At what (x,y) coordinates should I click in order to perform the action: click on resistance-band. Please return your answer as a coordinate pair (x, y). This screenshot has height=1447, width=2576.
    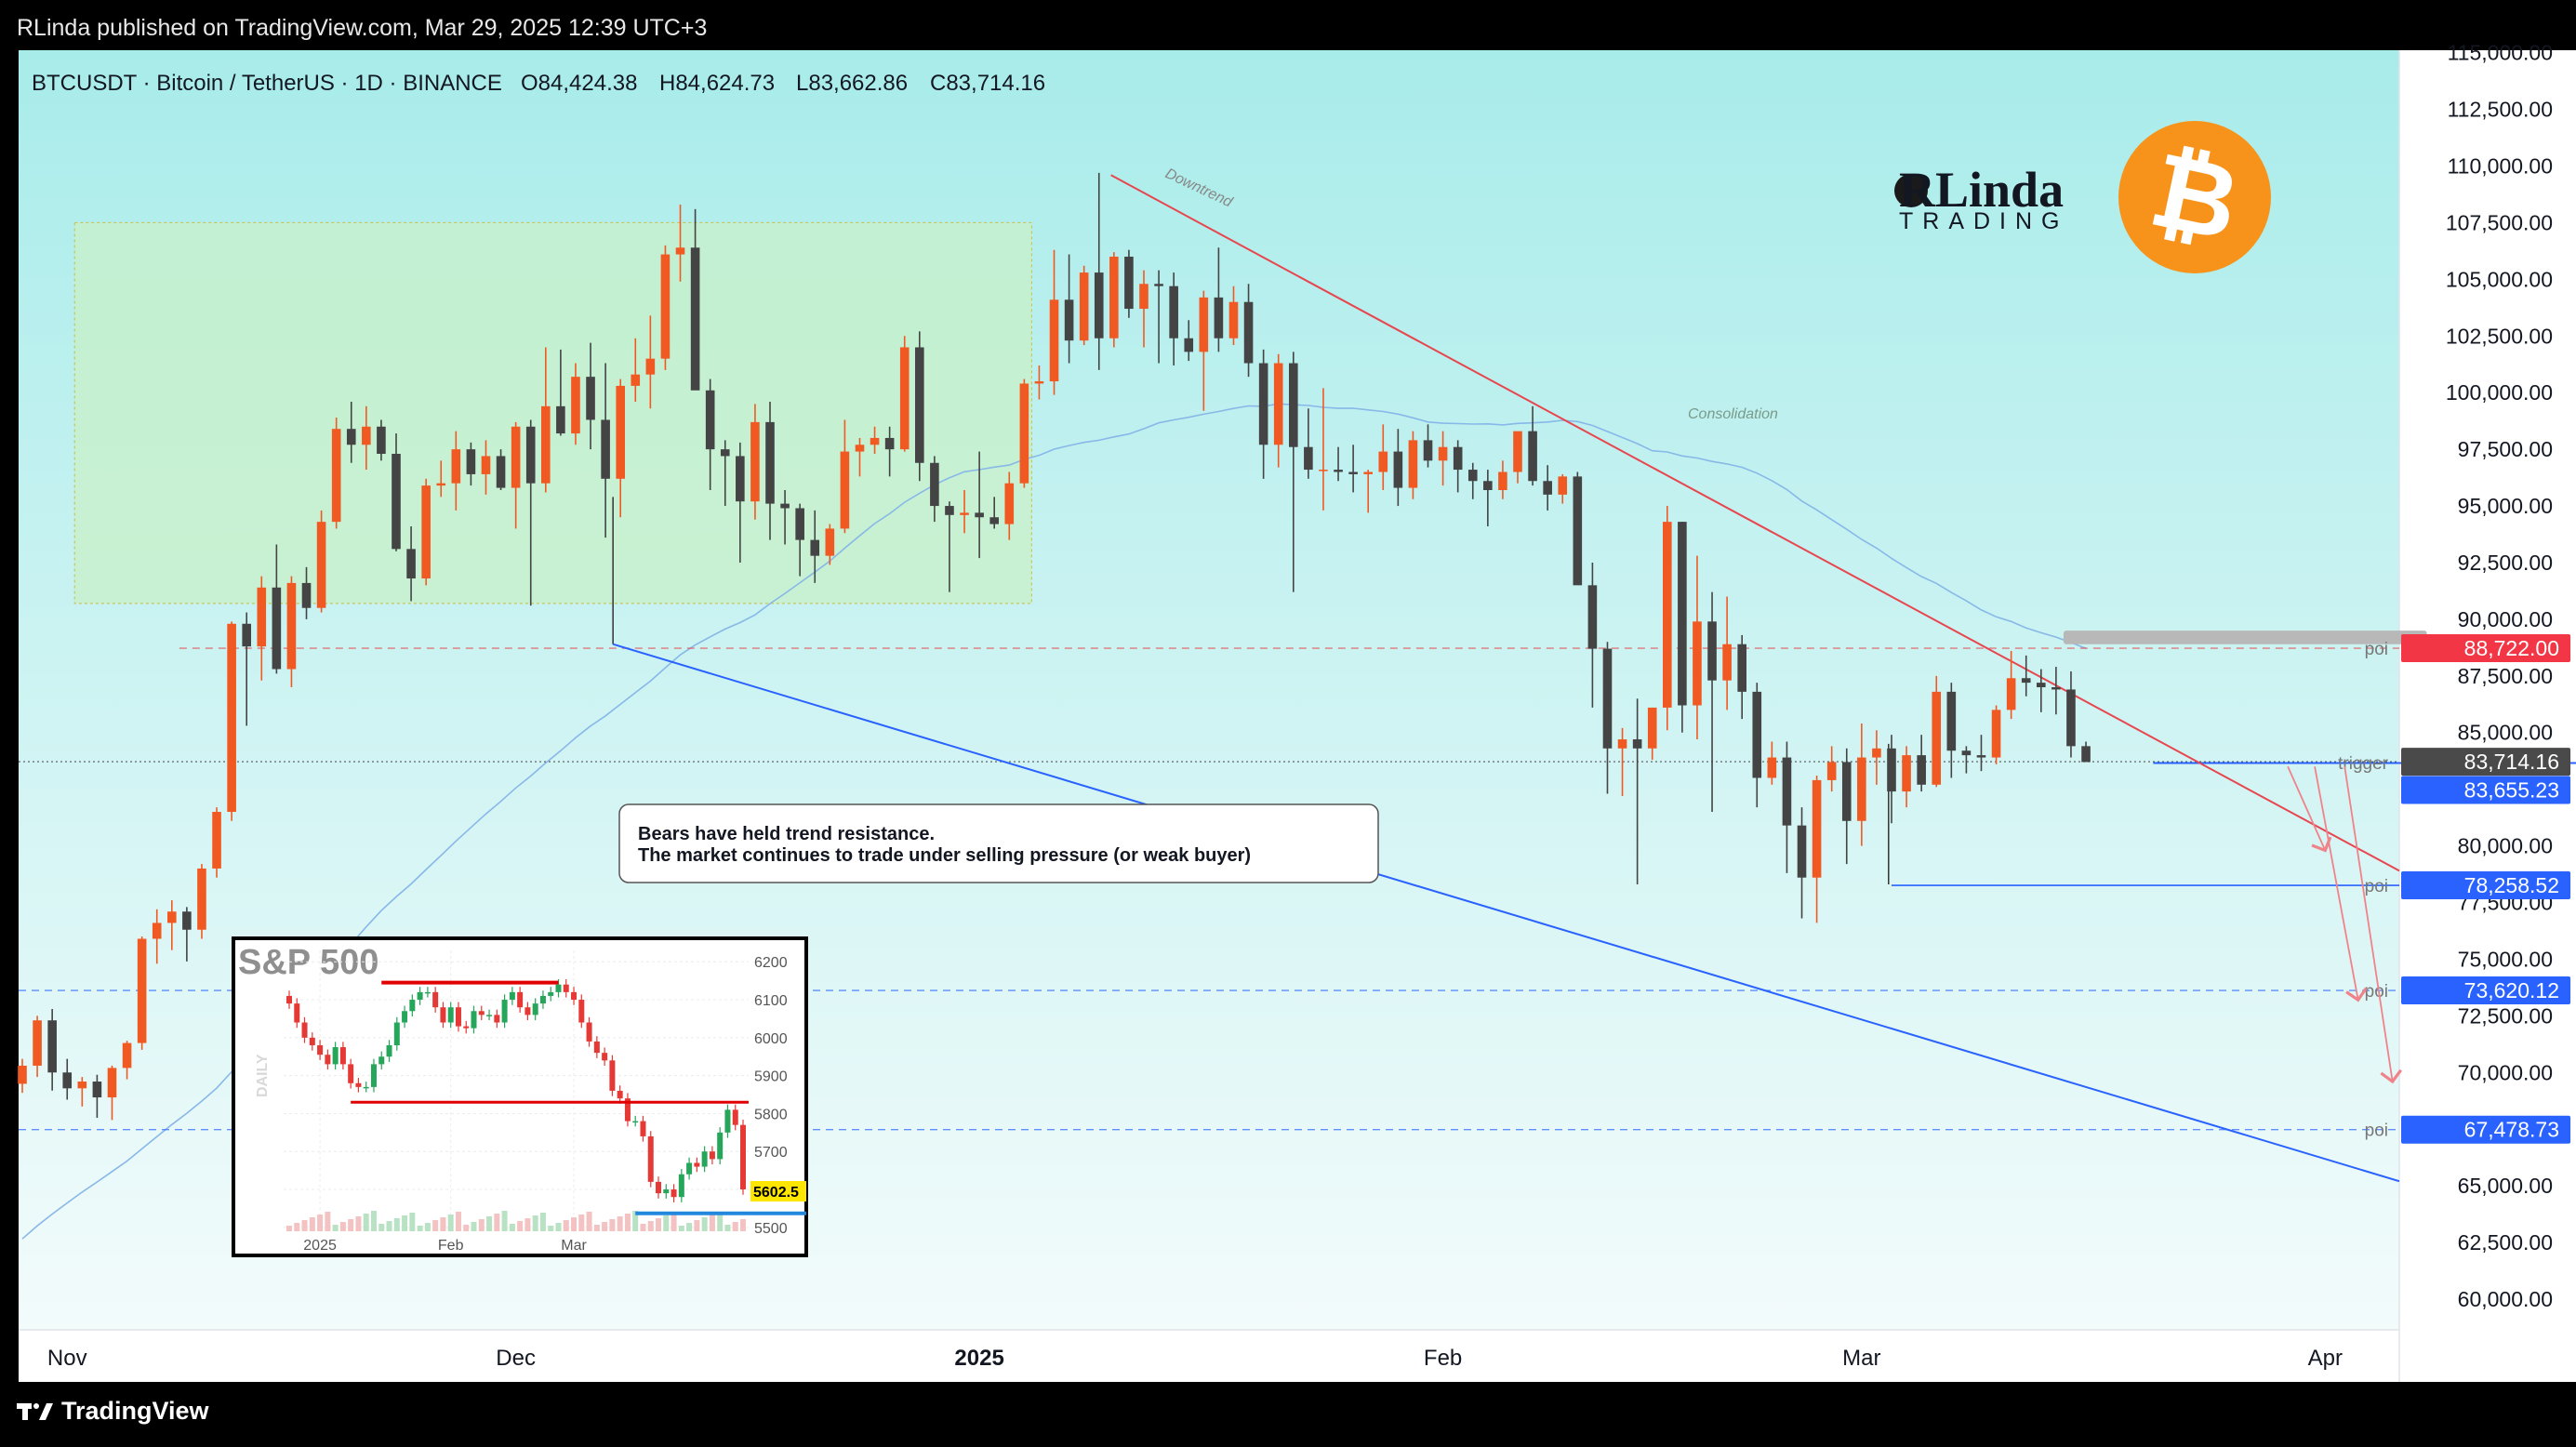
    Looking at the image, I should click on (2245, 638).